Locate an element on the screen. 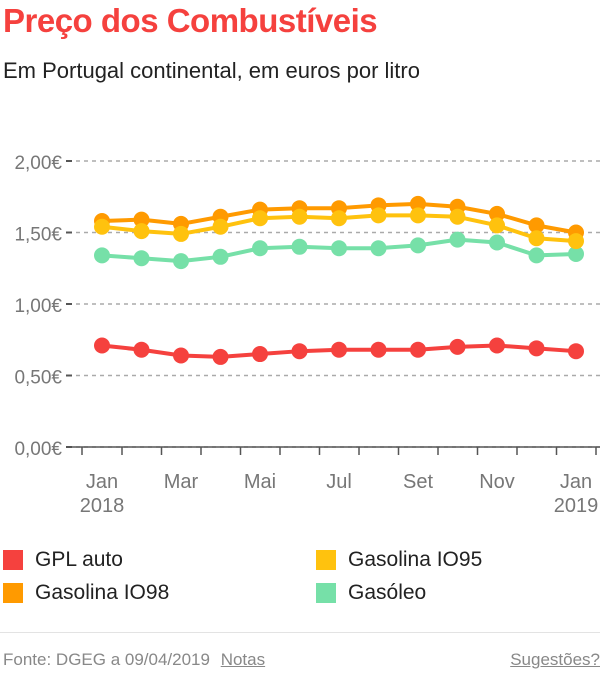  suggestions-link: Sugestões? is located at coordinates (555, 659).